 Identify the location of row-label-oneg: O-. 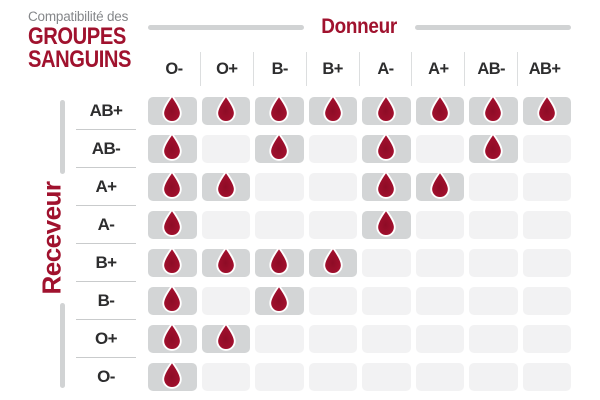
(106, 376).